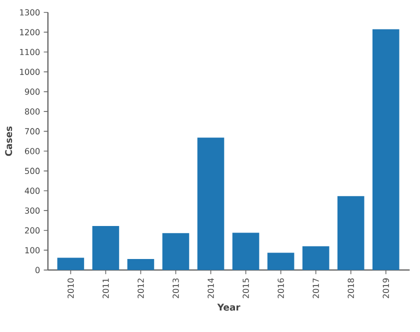  What do you see at coordinates (30, 72) in the screenshot?
I see `y-tick-label: 1000` at bounding box center [30, 72].